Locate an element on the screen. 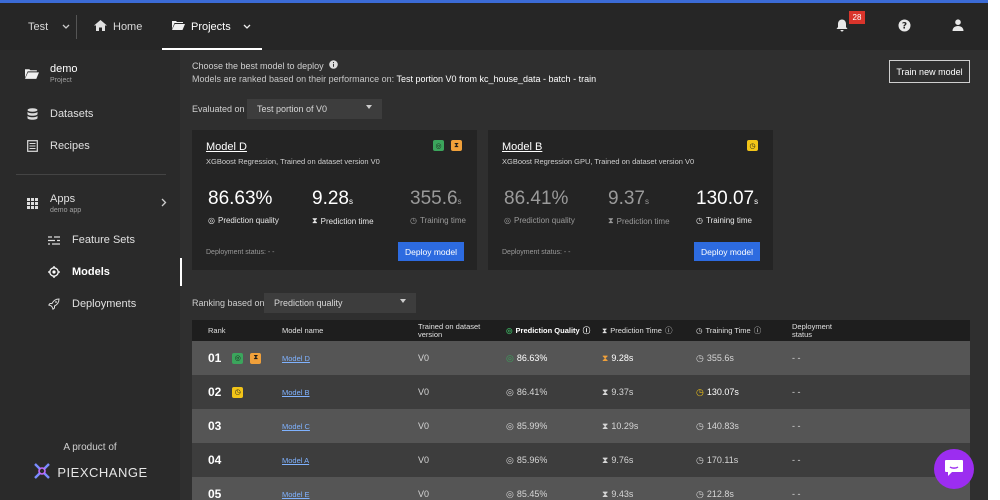 This screenshot has width=1000, height=500. sidebar-item-apps: Apps demo app is located at coordinates (90, 203).